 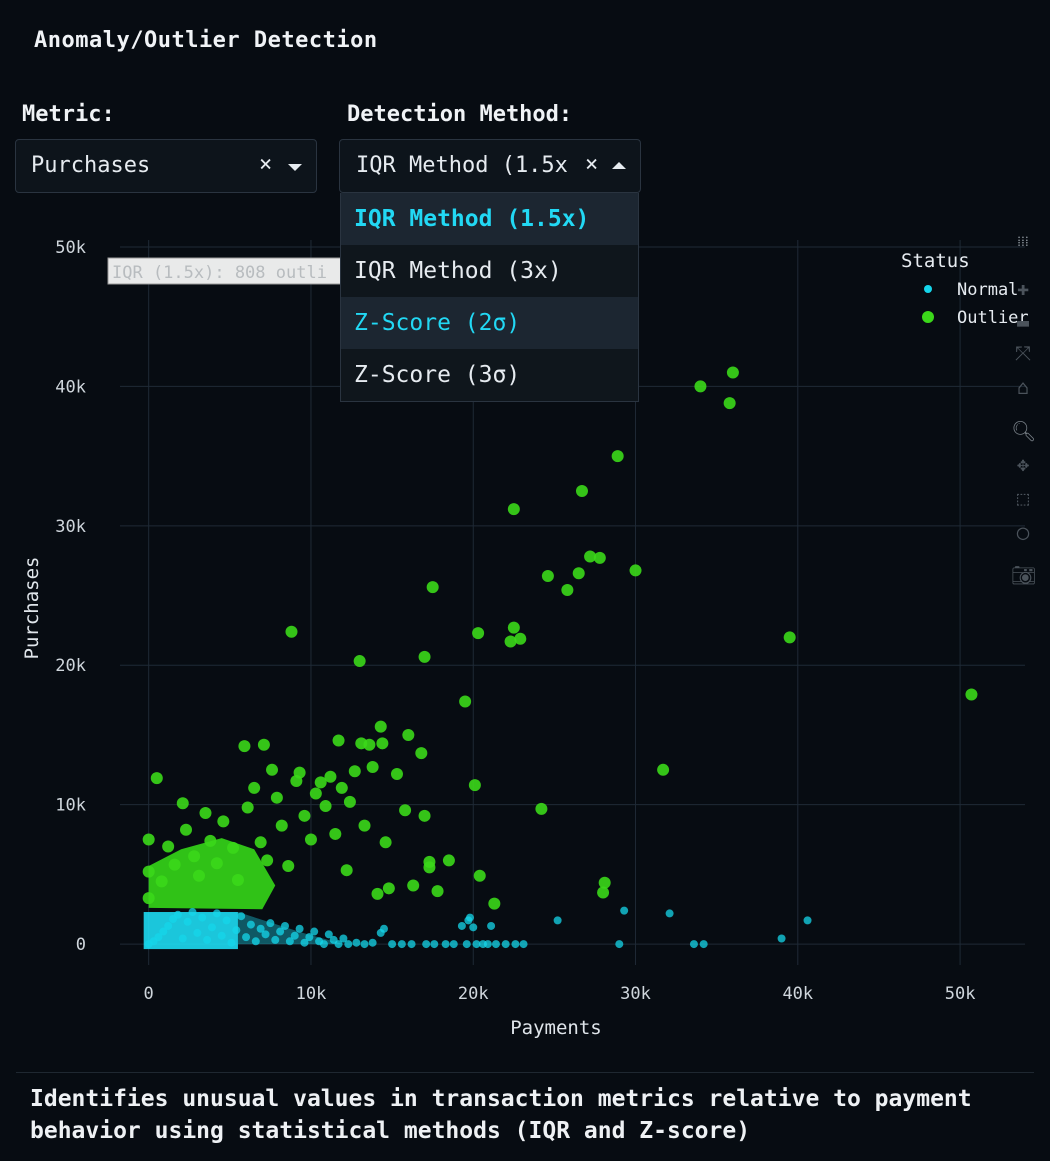 I want to click on outlier-cluster, so click(x=212, y=874).